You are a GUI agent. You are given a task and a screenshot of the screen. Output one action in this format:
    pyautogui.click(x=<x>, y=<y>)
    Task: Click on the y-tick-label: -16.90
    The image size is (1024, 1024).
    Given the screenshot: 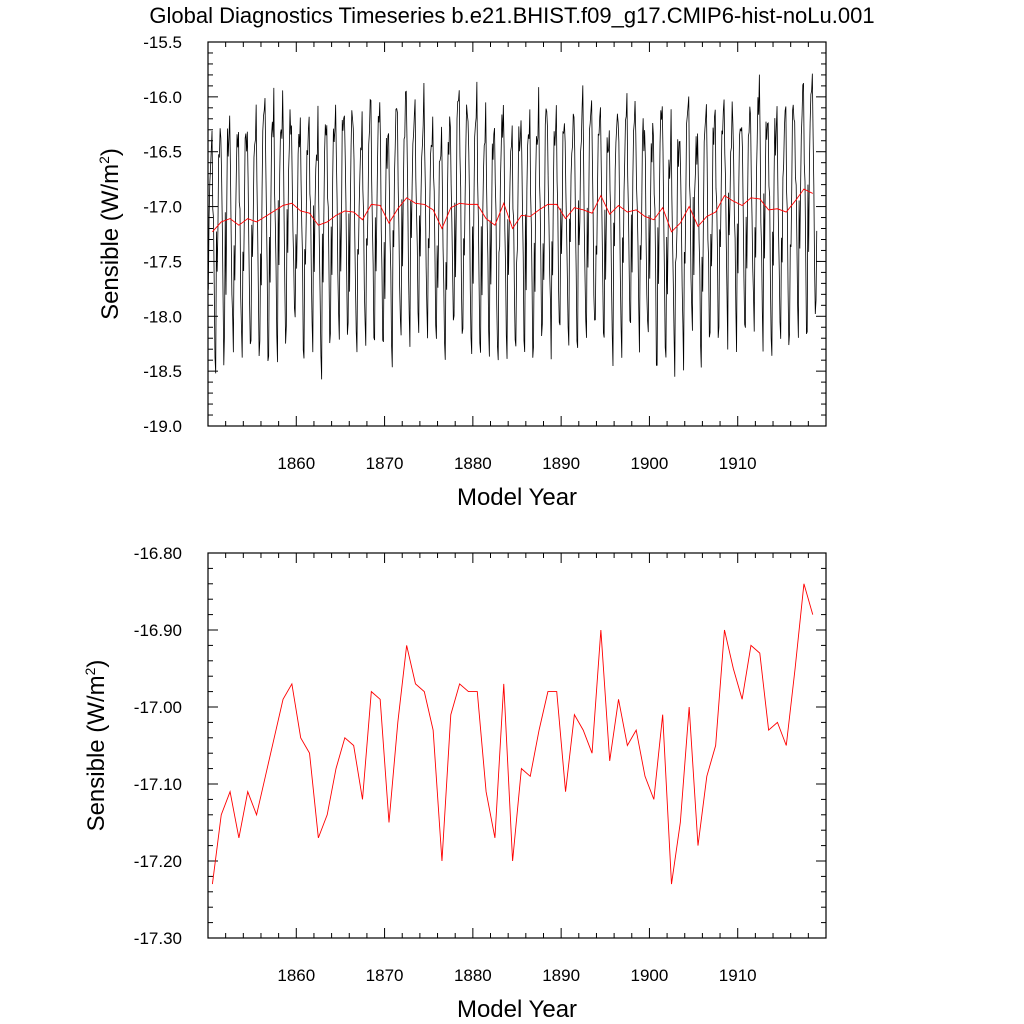 What is the action you would take?
    pyautogui.click(x=158, y=630)
    